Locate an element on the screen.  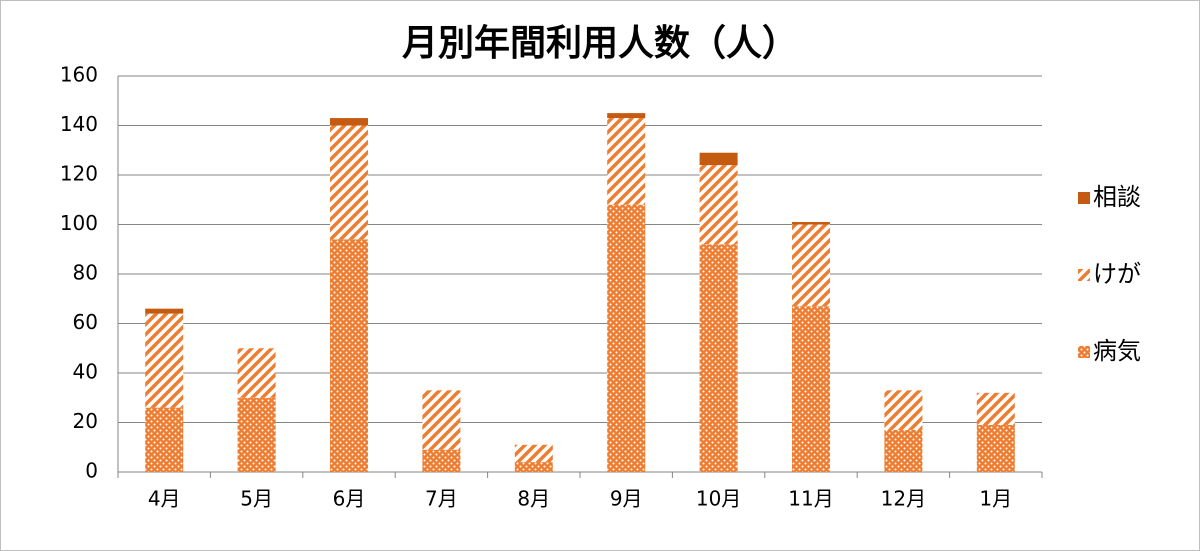
y-tick-label: 100 is located at coordinates (79, 223).